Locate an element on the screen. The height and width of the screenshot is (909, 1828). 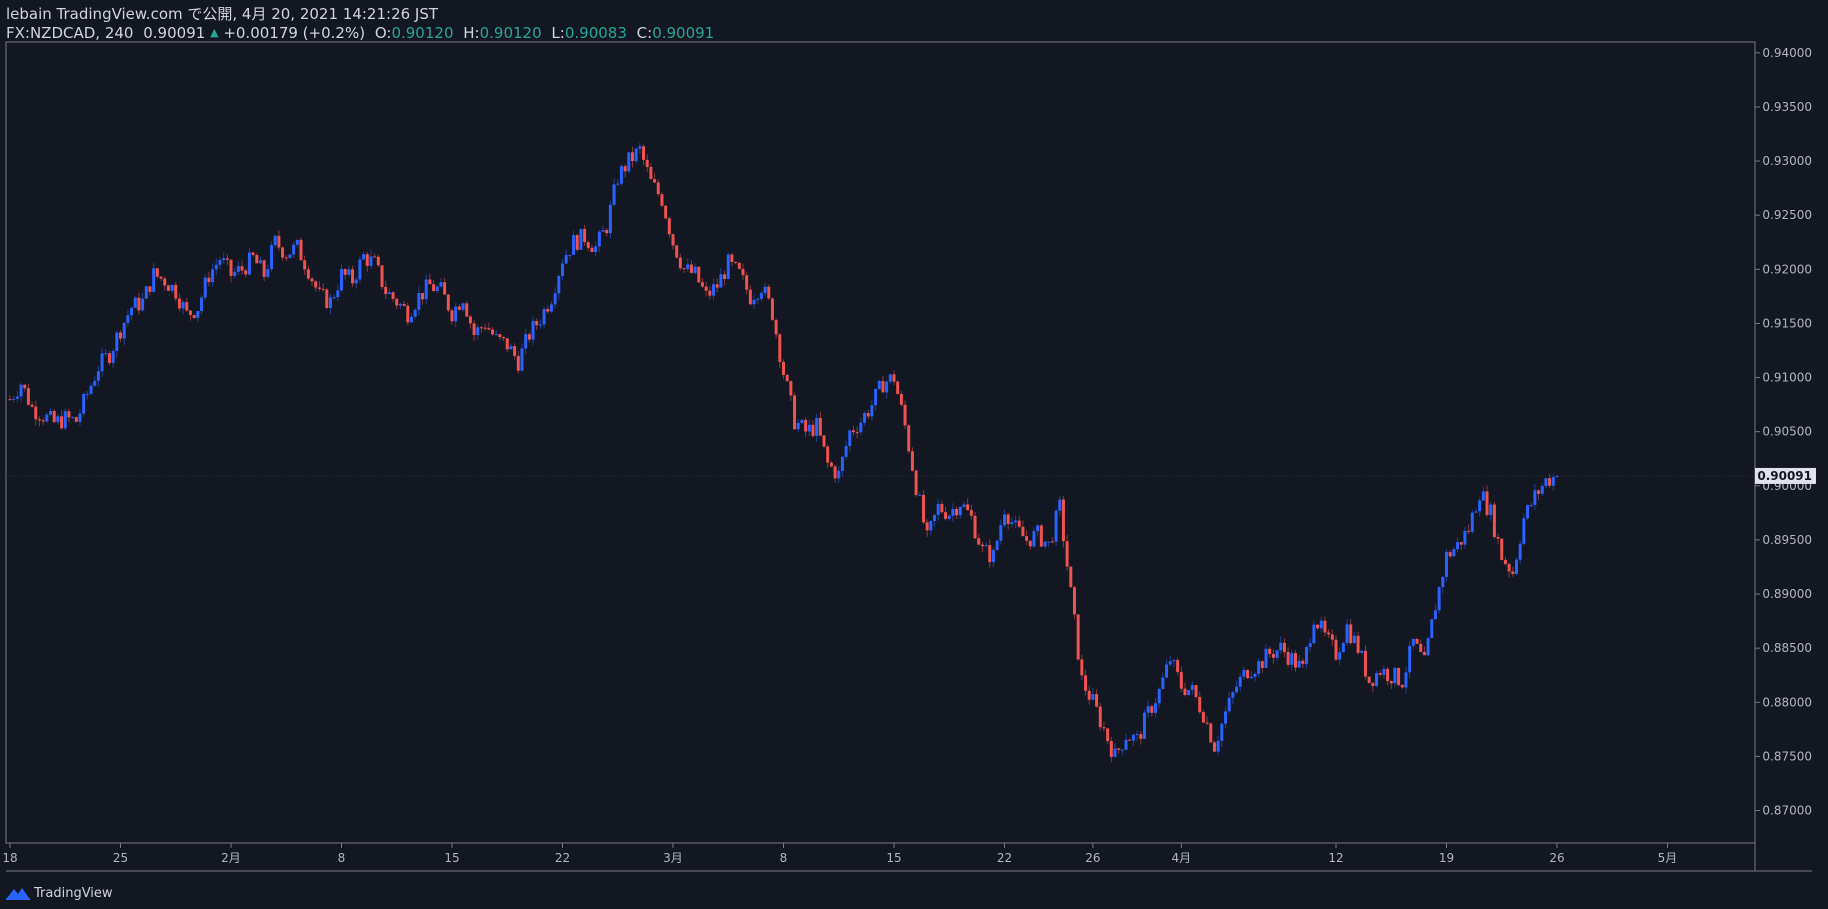
low-label: L: is located at coordinates (558, 33).